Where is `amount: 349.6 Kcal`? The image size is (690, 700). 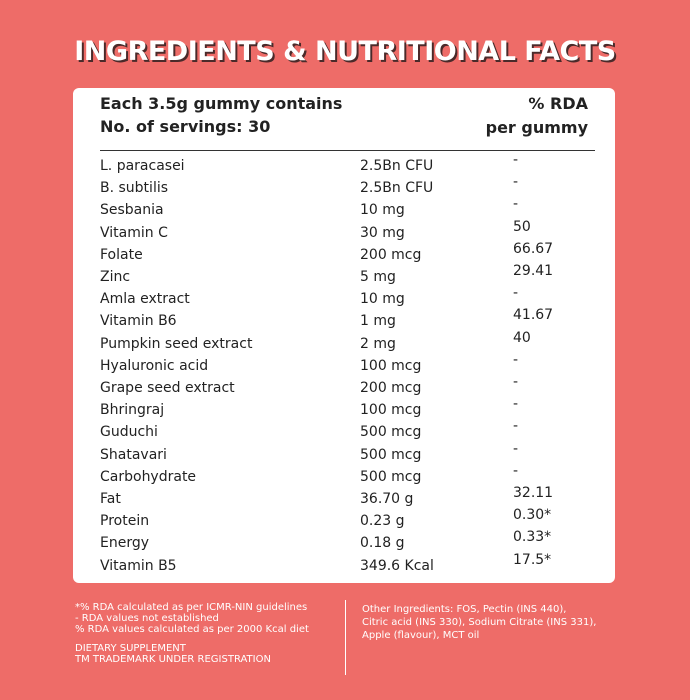
amount: 349.6 Kcal is located at coordinates (397, 565).